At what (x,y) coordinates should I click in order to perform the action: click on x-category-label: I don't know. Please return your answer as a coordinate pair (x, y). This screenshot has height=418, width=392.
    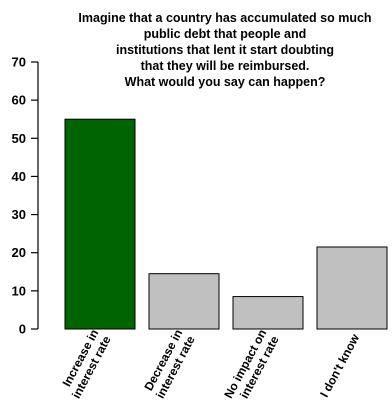
    Looking at the image, I should click on (339, 365).